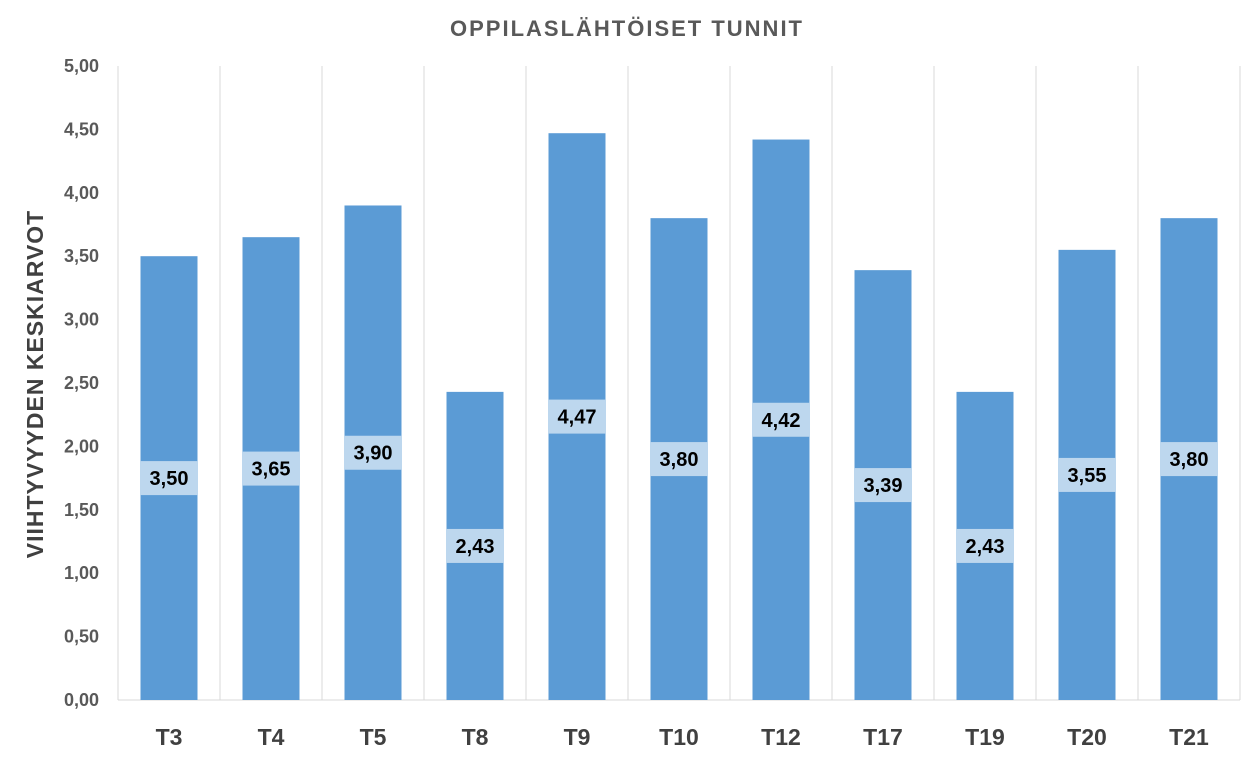 The width and height of the screenshot is (1254, 761). What do you see at coordinates (475, 737) in the screenshot?
I see `x-tick-label: T8` at bounding box center [475, 737].